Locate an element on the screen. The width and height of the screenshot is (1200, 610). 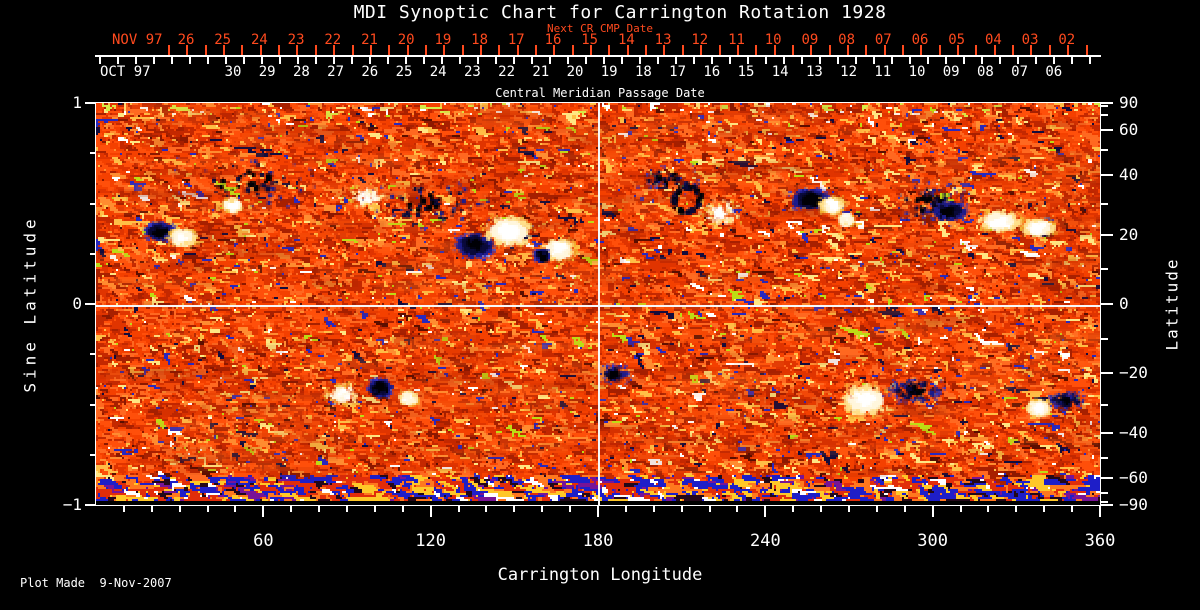
meridian-tick-extension is located at coordinates (598, 511).